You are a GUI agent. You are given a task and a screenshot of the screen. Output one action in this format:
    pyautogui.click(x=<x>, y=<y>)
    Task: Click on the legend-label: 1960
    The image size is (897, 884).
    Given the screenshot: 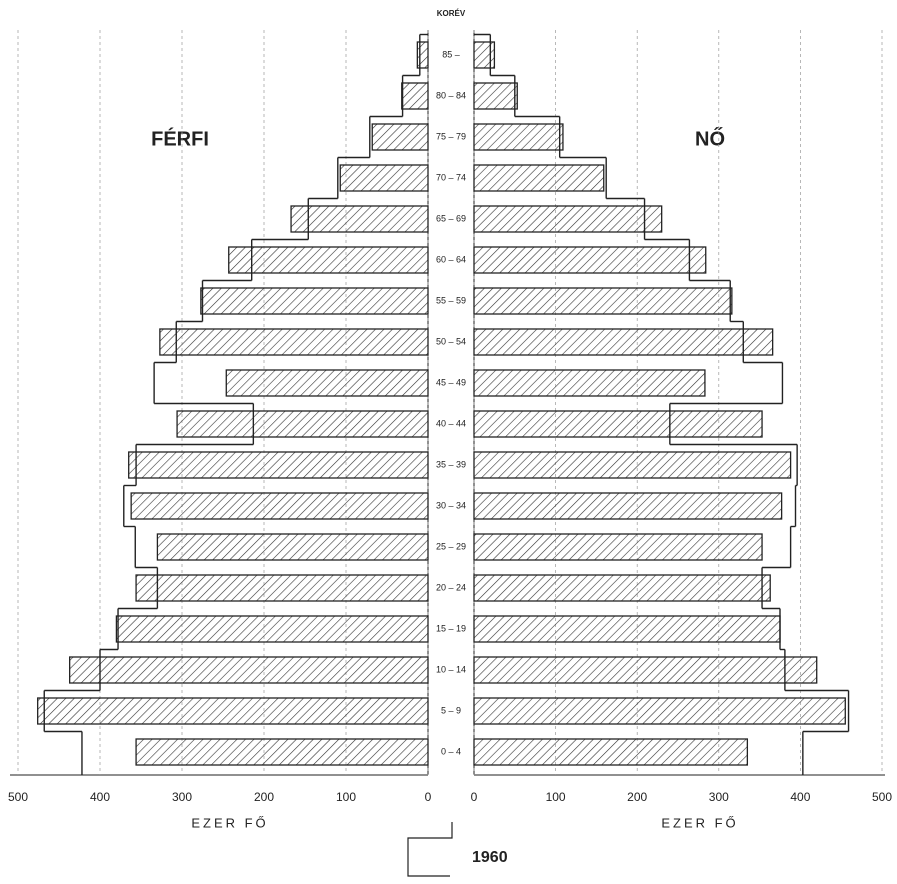 What is the action you would take?
    pyautogui.click(x=490, y=857)
    